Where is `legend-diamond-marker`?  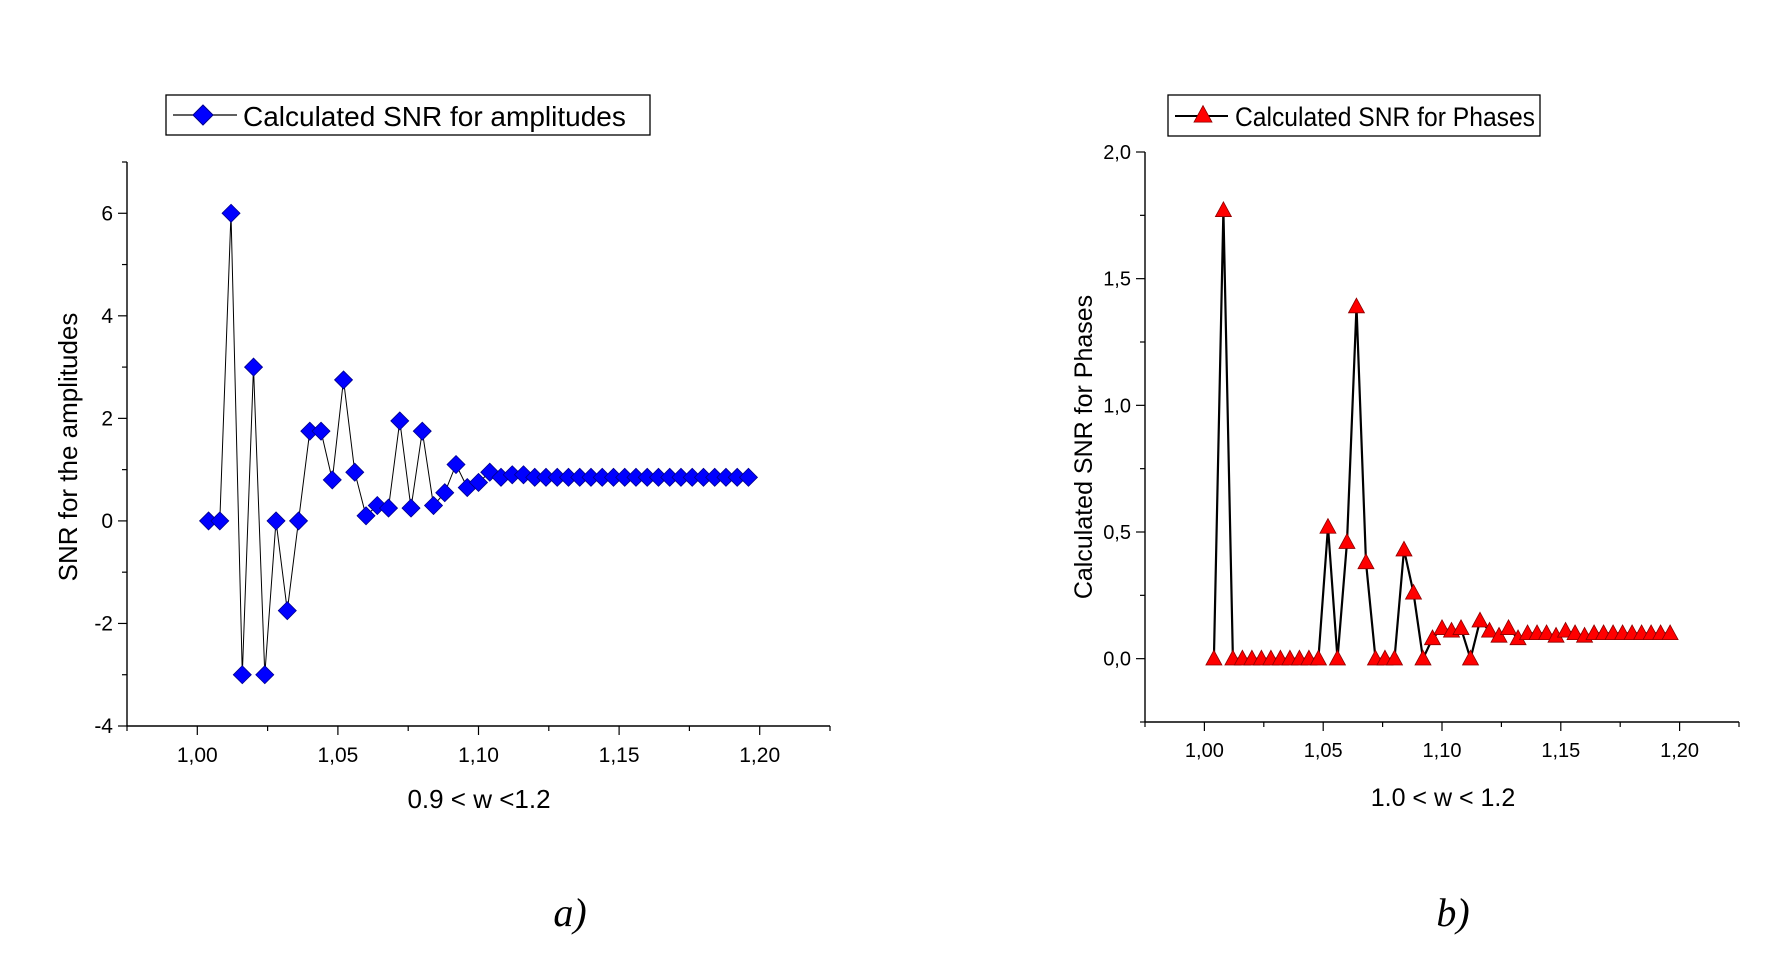
legend-diamond-marker is located at coordinates (203, 115).